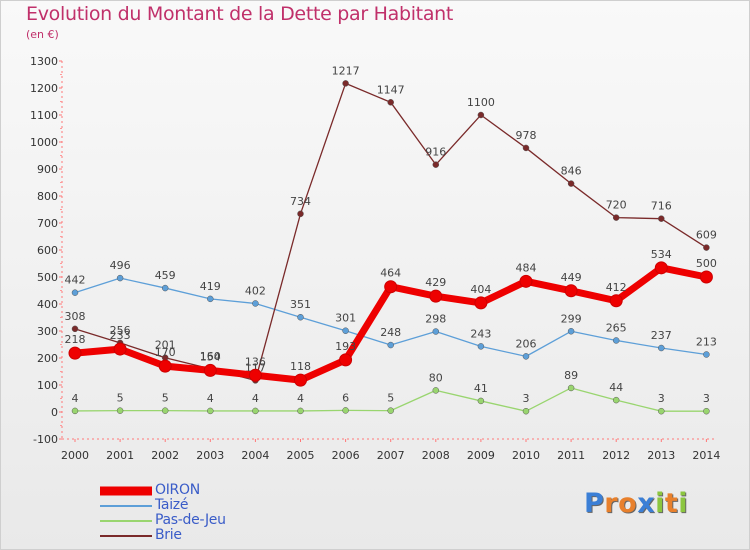 This screenshot has height=550, width=750. Describe the element at coordinates (661, 206) in the screenshot. I see `data-label-brie: 716` at that location.